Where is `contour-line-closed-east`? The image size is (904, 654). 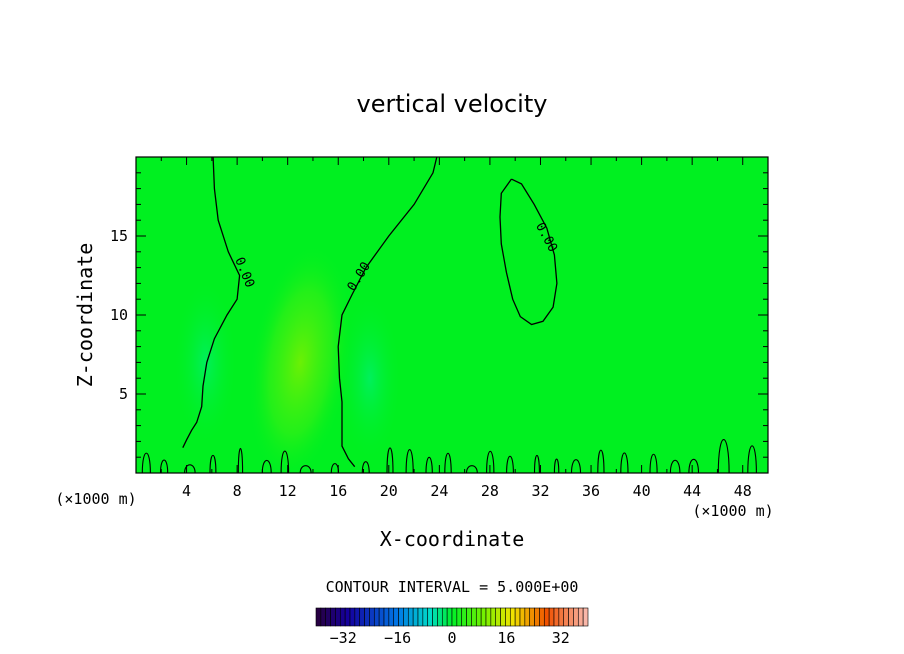
contour-line-closed-east is located at coordinates (528, 252).